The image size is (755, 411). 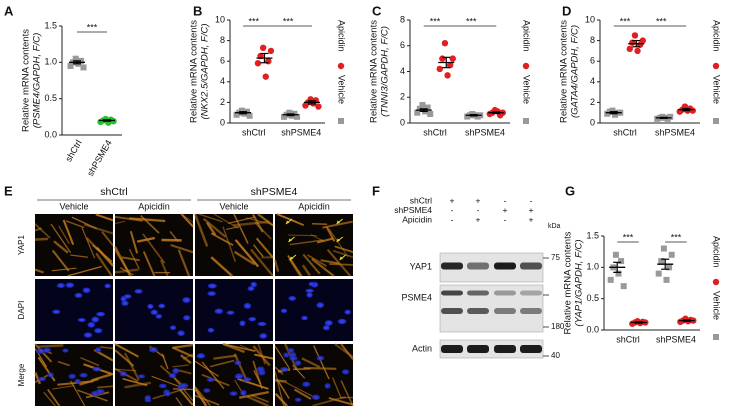 What do you see at coordinates (478, 200) in the screenshot?
I see `condition-sign: +` at bounding box center [478, 200].